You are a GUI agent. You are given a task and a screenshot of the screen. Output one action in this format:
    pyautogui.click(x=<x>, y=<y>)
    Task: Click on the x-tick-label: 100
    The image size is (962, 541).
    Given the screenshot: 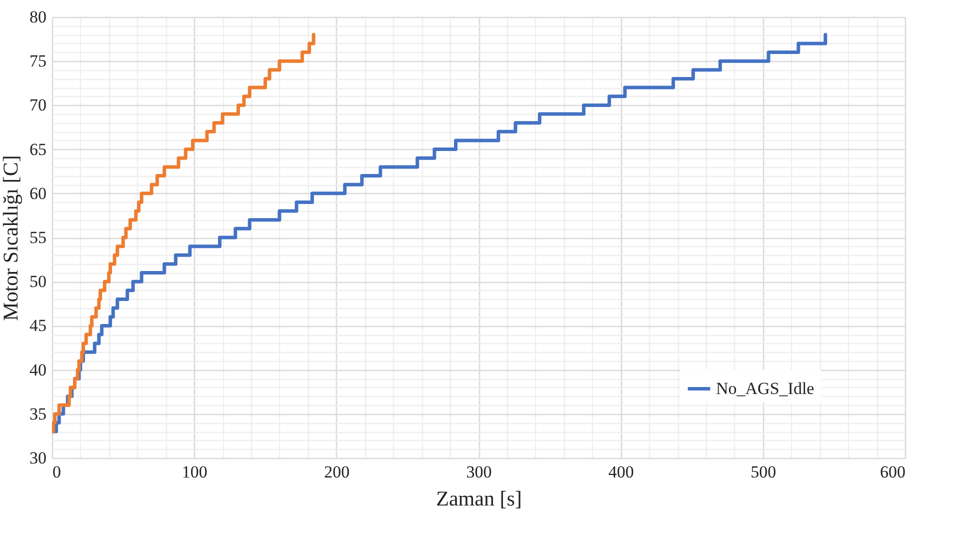 What is the action you would take?
    pyautogui.click(x=195, y=472)
    